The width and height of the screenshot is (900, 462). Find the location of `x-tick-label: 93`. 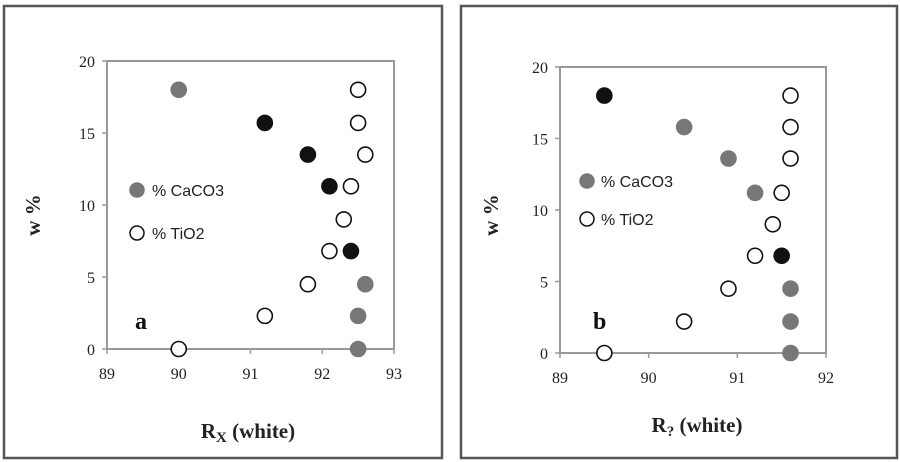

x-tick-label: 93 is located at coordinates (394, 374).